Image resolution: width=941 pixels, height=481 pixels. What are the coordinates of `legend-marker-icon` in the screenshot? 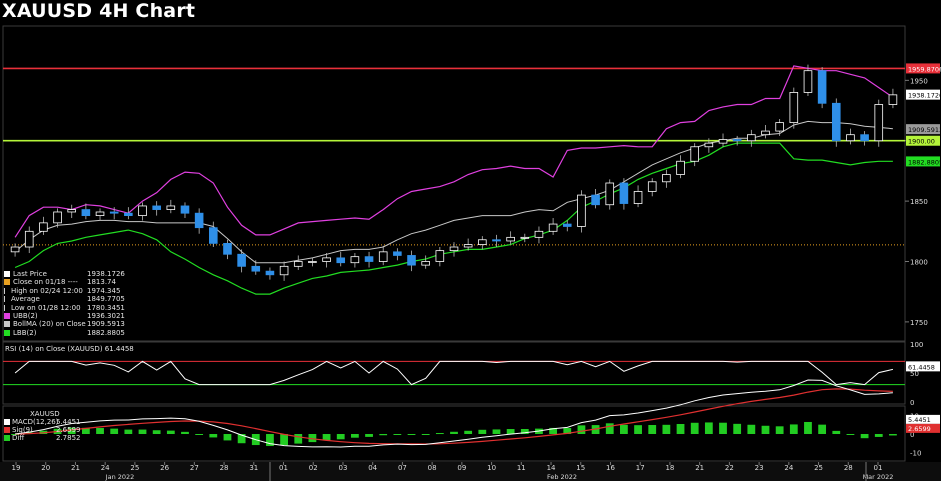 It's located at (6, 299).